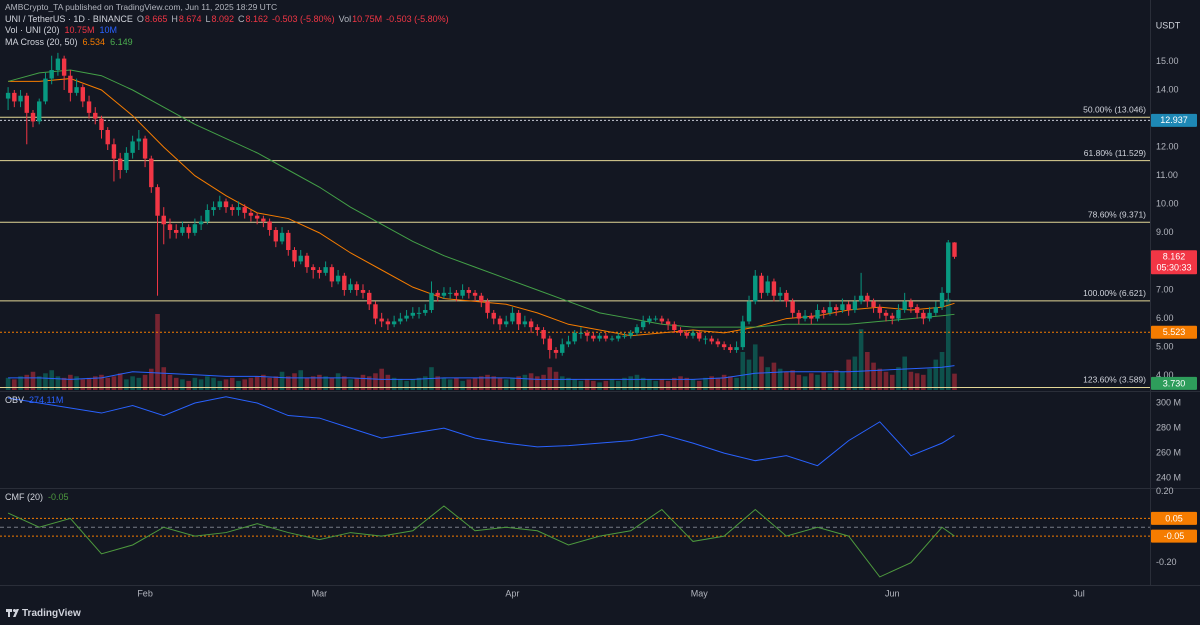 This screenshot has height=625, width=1200. Describe the element at coordinates (15, 400) in the screenshot. I see `indicator-name: OBV` at that location.